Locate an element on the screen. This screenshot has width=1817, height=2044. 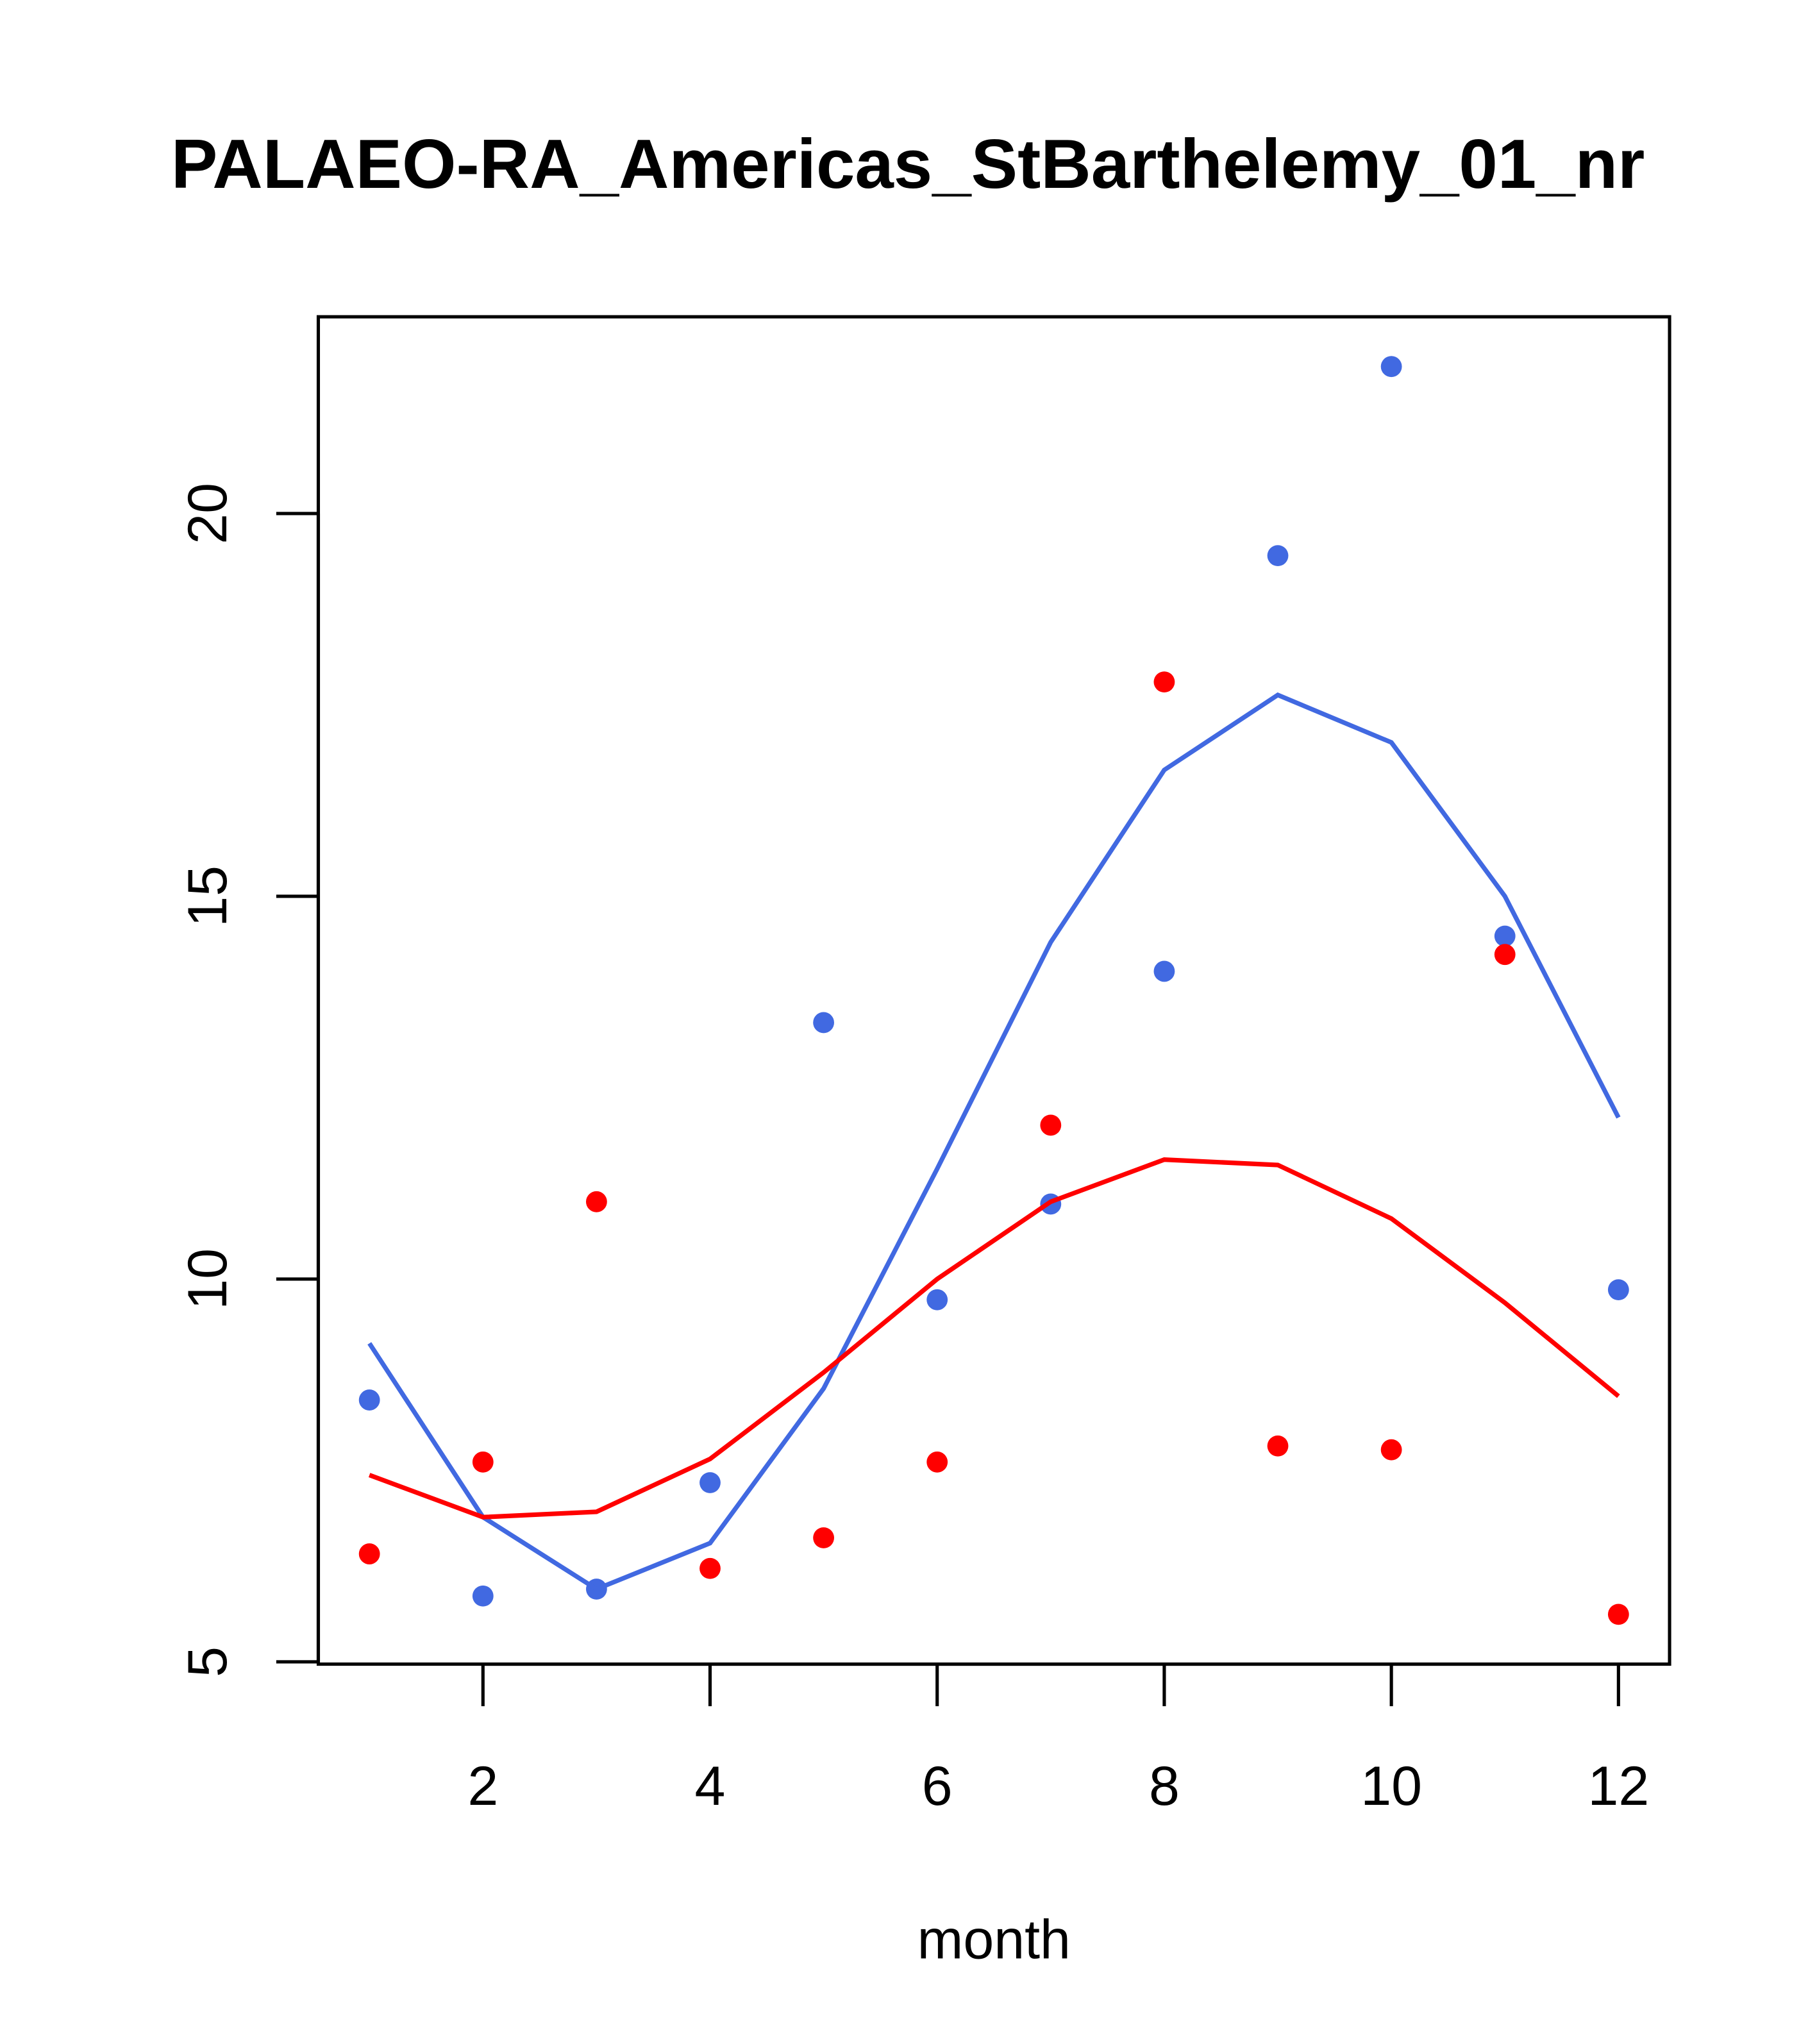
x-axis: 2 4 6 8 10 12 is located at coordinates (1058, 1740).